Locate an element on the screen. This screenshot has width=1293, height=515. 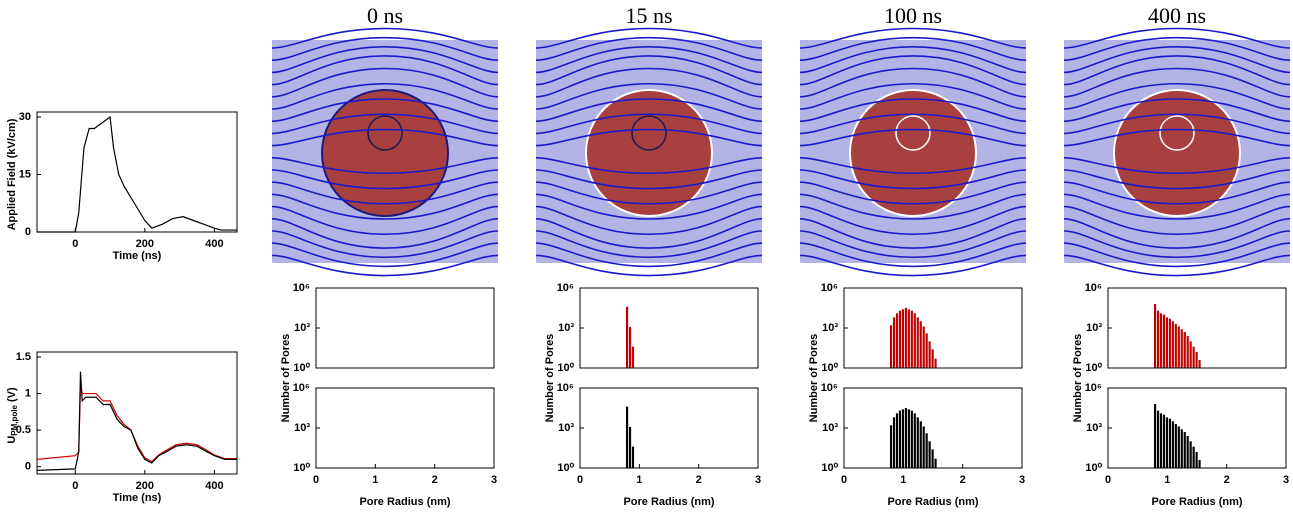
cell is located at coordinates (385, 153).